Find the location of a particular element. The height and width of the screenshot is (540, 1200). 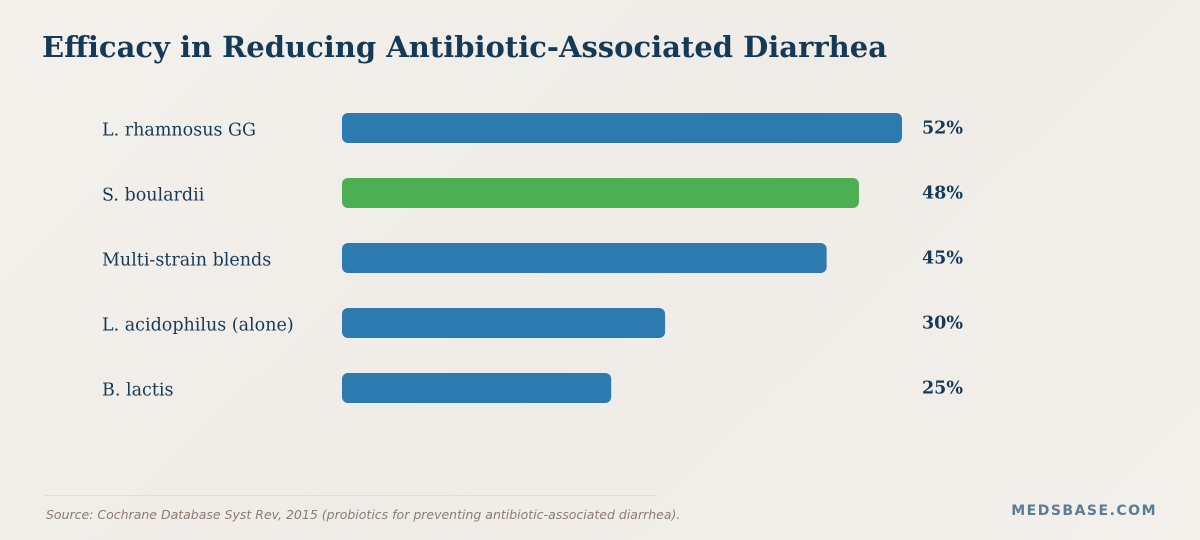

category-label: L. acidophilus (alone) is located at coordinates (198, 326).